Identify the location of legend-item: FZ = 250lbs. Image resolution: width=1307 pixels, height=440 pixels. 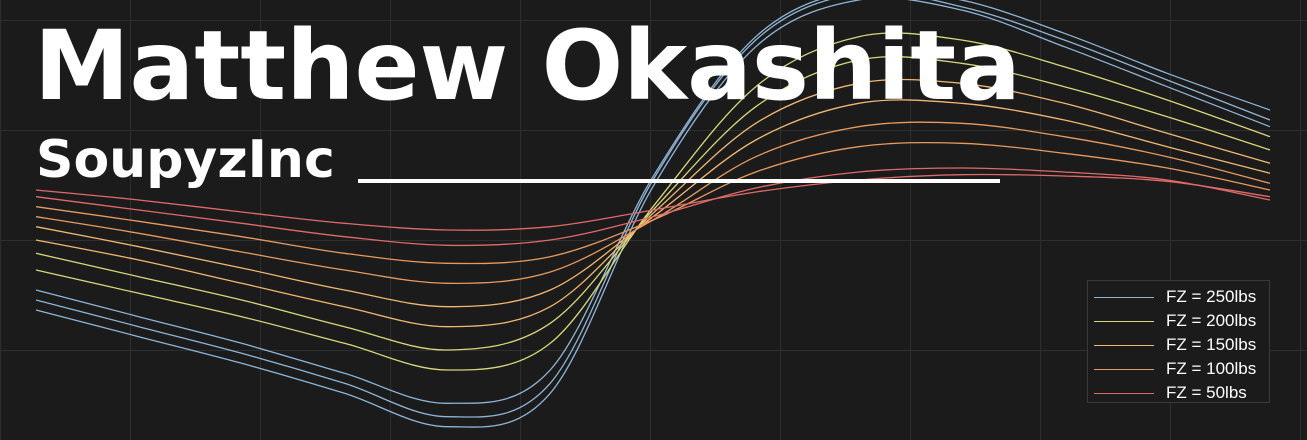
(1178, 297).